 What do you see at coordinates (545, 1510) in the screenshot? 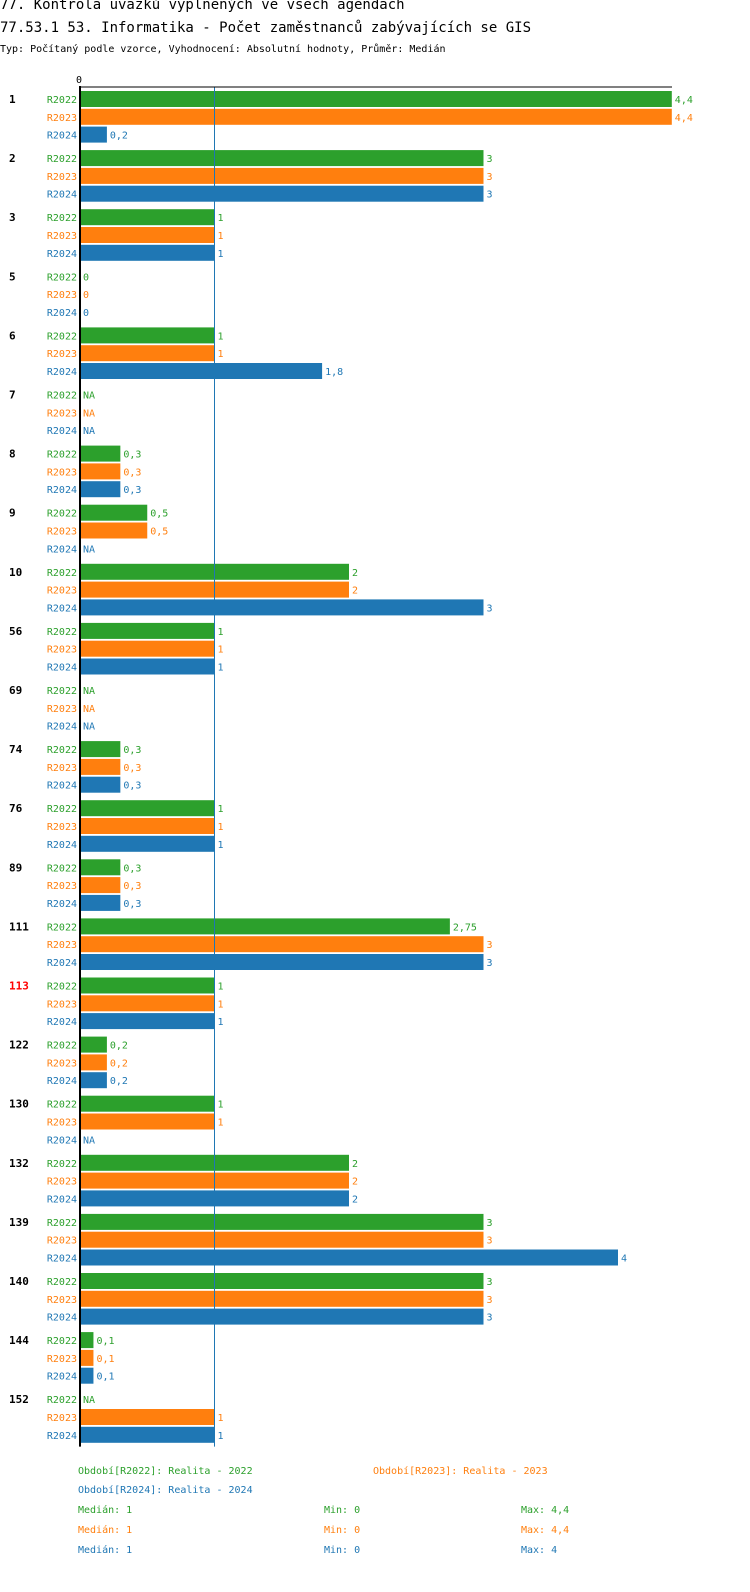
I see `legend-max-r2022: Max: 4,4` at bounding box center [545, 1510].